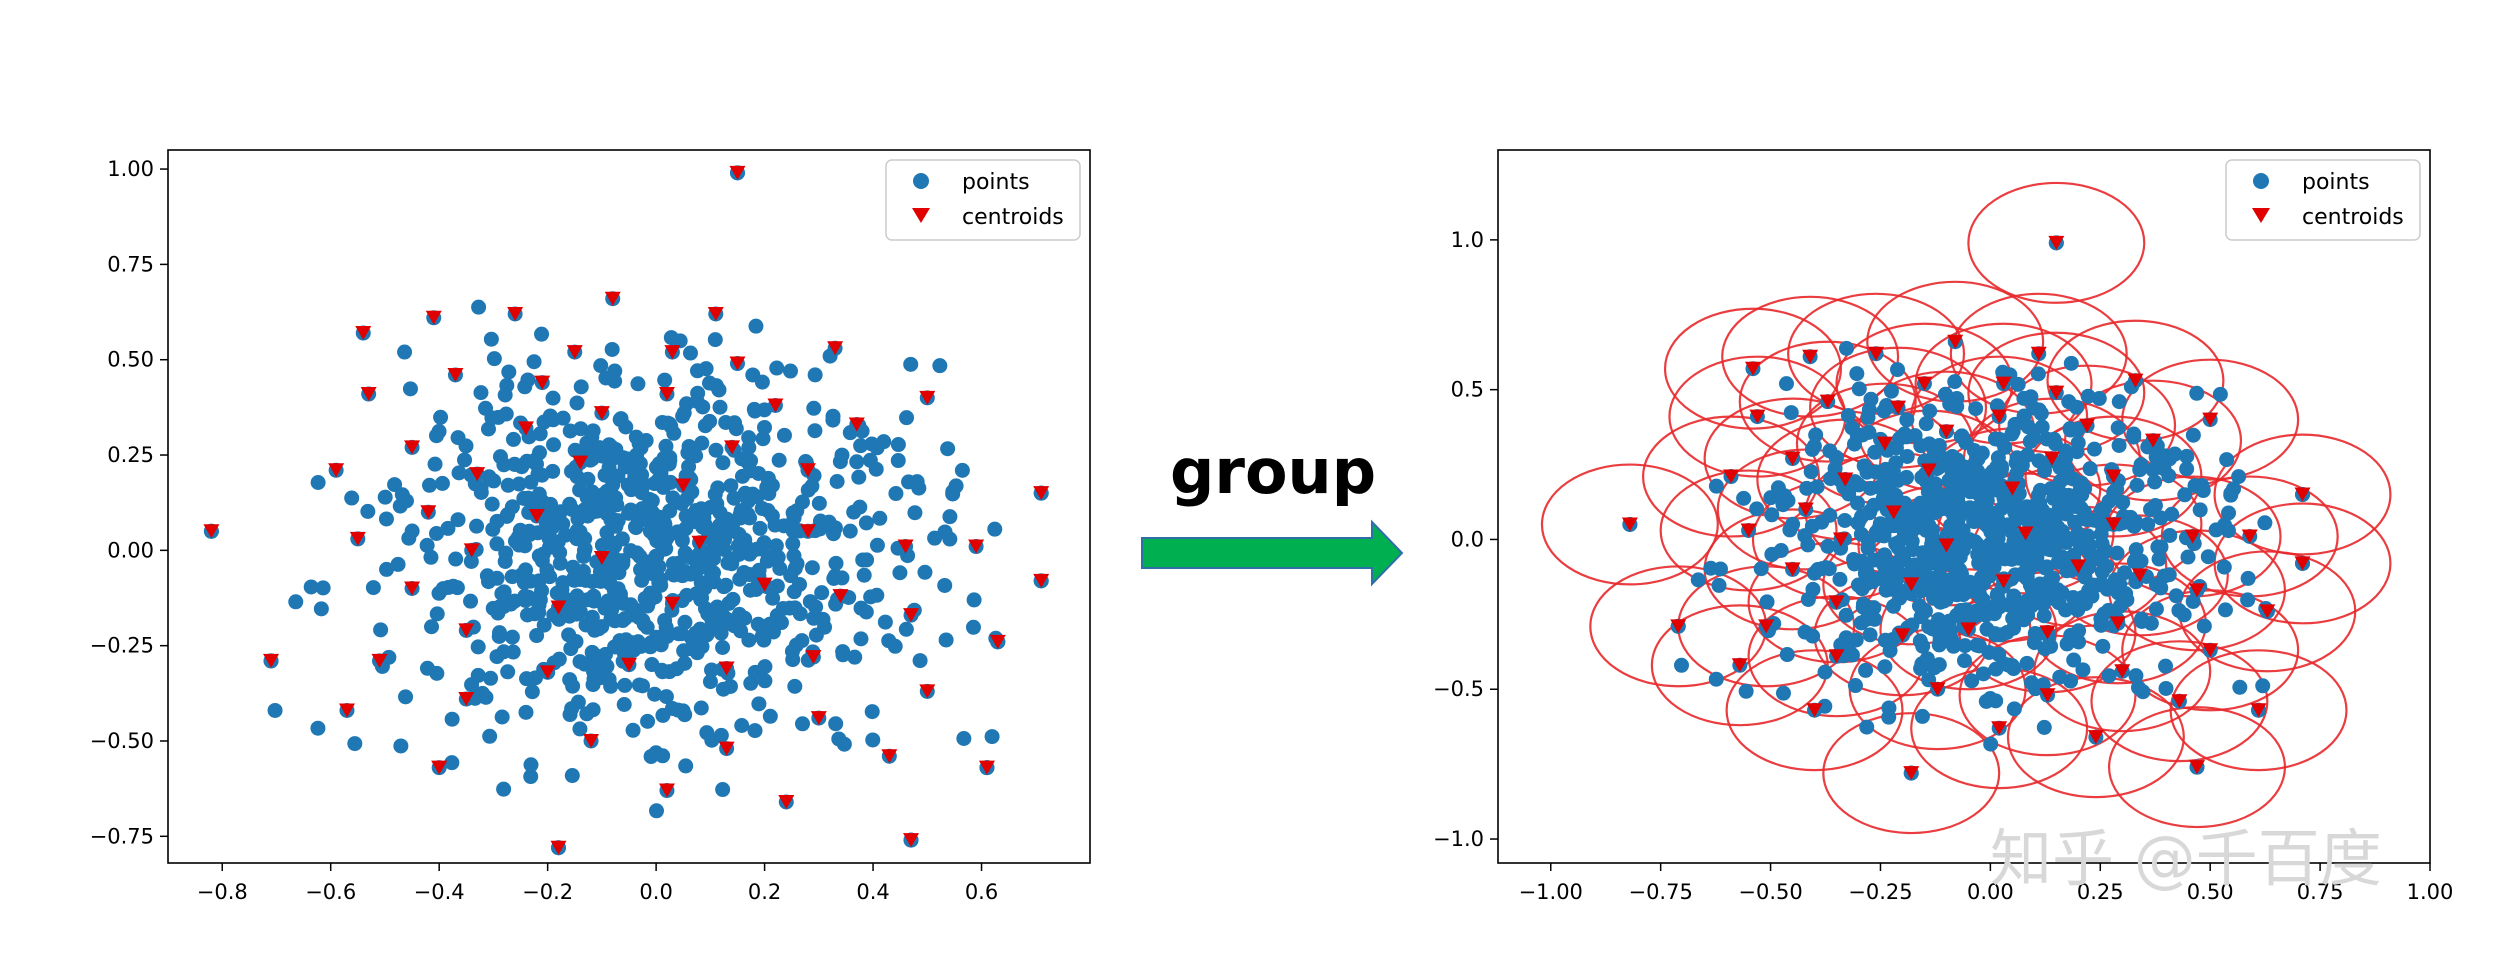 The image size is (2516, 954). I want to click on group-circle, so click(1629, 524).